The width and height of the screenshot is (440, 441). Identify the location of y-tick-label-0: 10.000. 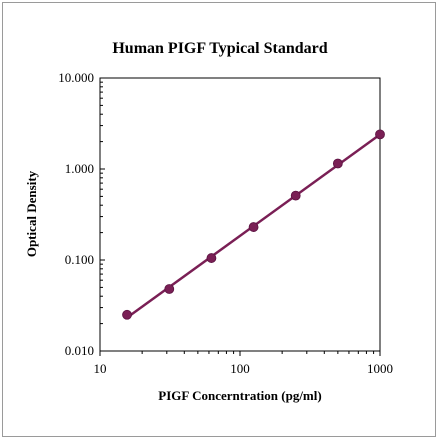
(76, 77).